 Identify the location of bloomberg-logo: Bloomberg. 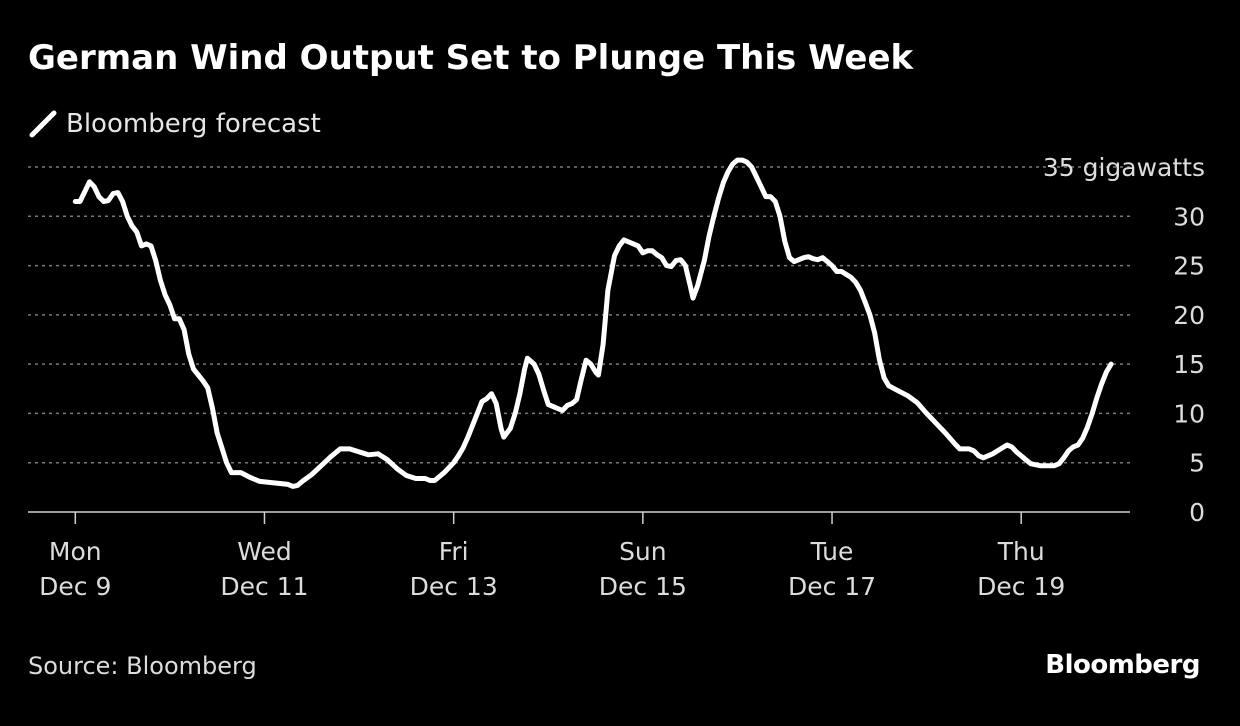
(1122, 665).